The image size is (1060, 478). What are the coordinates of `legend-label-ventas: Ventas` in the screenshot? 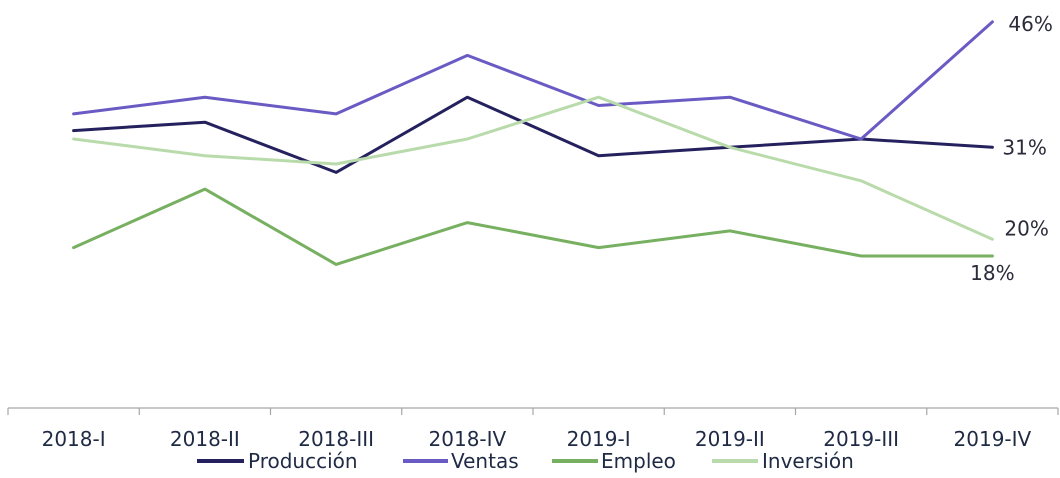 It's located at (485, 461).